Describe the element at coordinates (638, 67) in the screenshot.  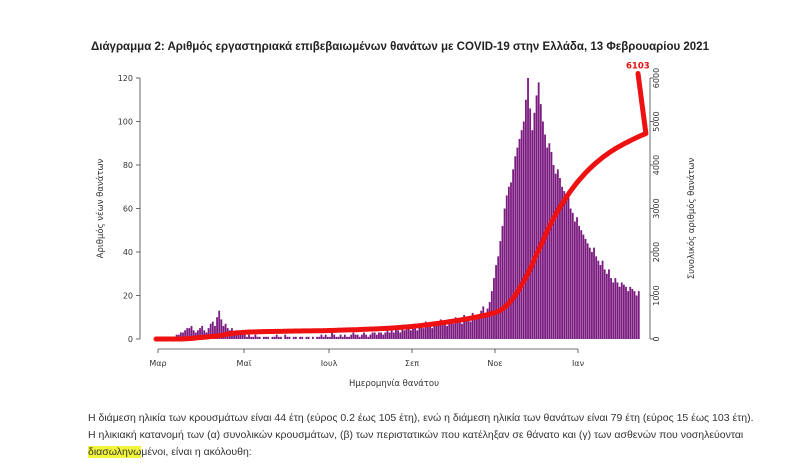
I see `end-value-label: 6103` at that location.